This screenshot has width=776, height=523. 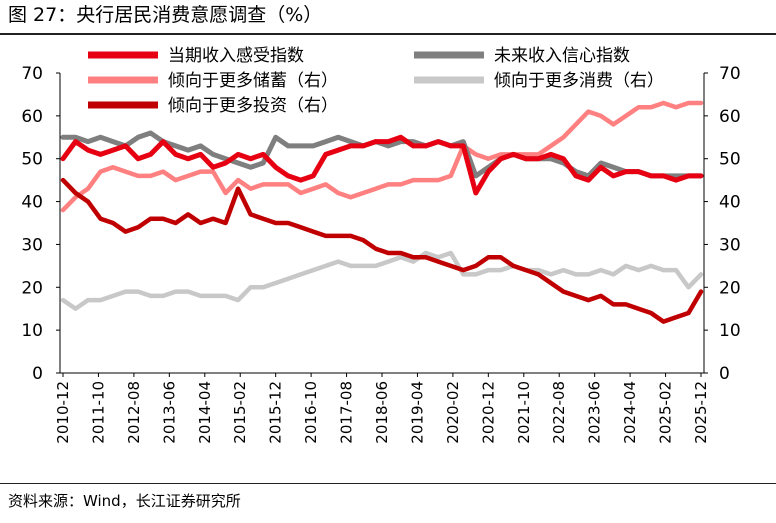 I want to click on right-y-tick-label: 60, so click(x=730, y=117).